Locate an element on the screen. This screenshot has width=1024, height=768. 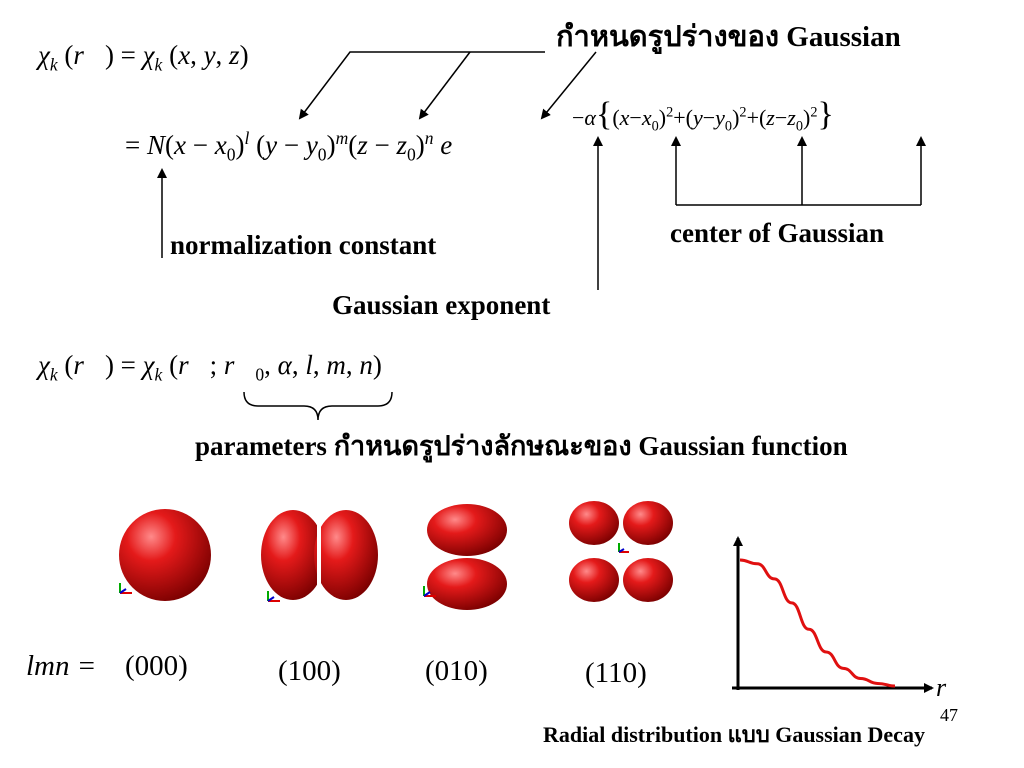
equation-1: χk (r⃗) = χk (x, y, z) is located at coordinates (143, 57).